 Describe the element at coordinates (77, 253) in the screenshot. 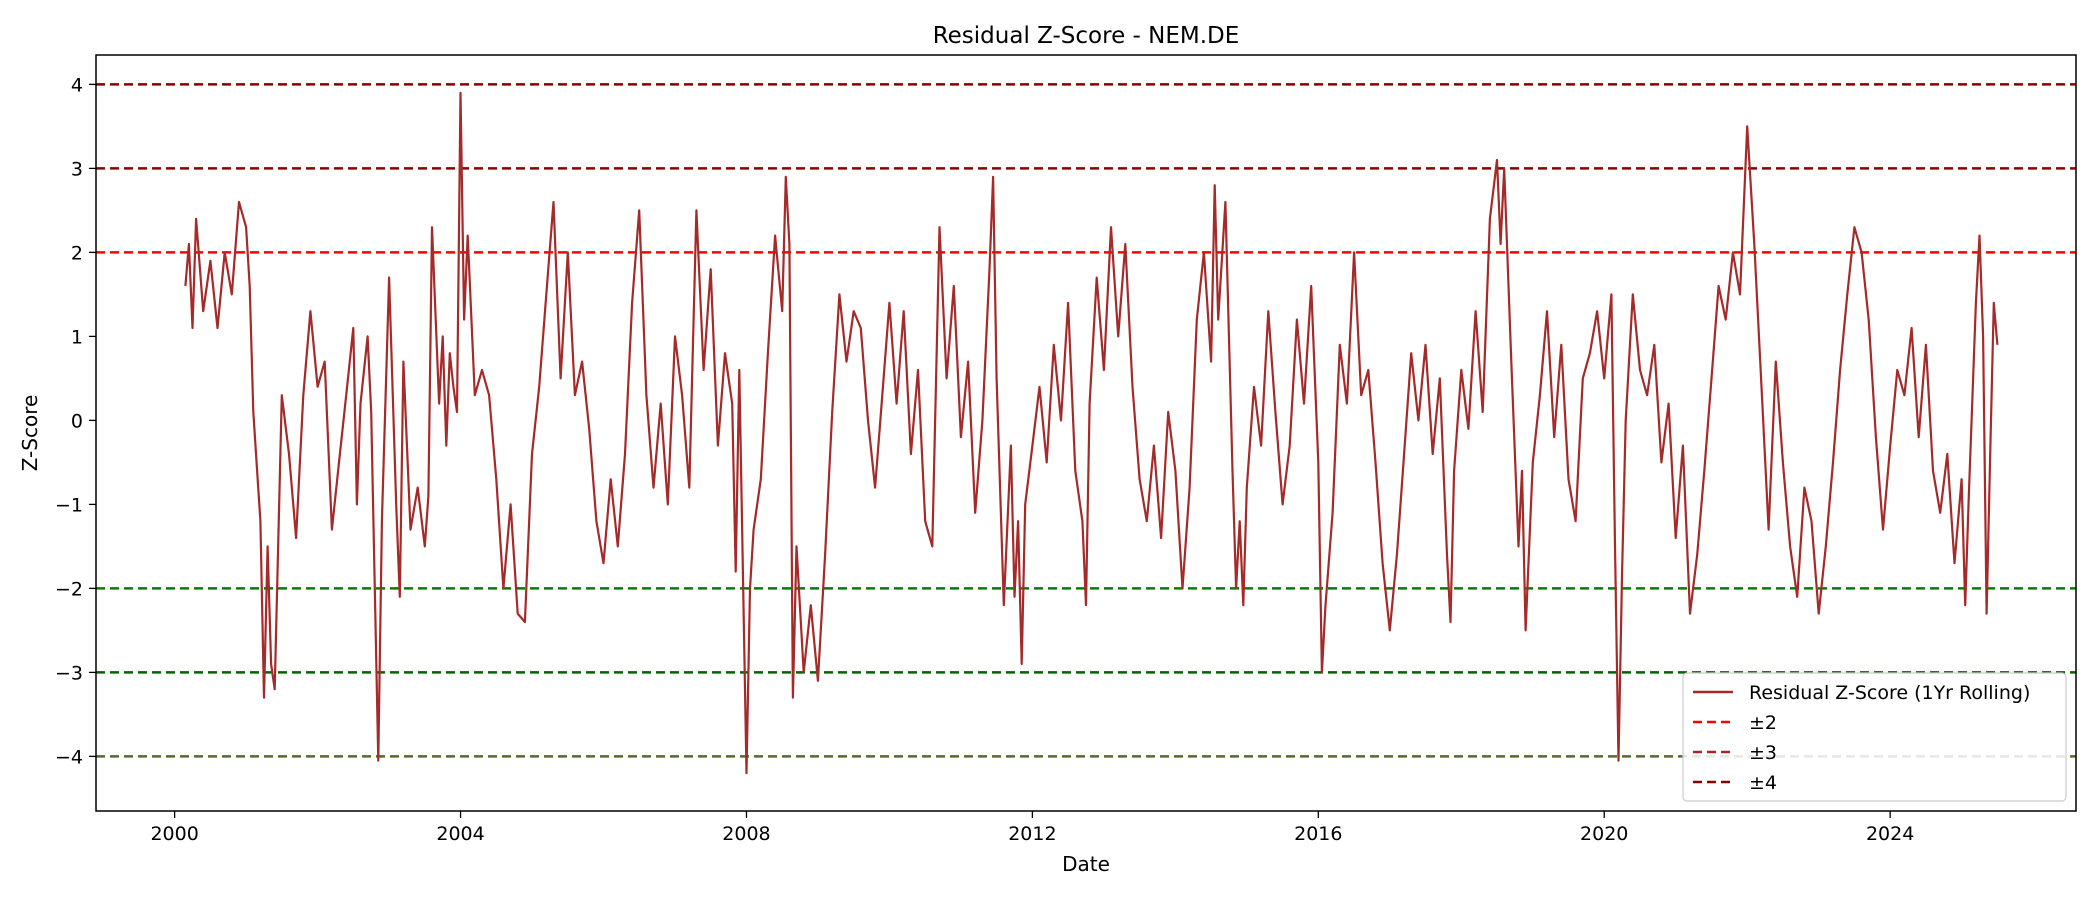

I see `y-tick-label: 2` at that location.